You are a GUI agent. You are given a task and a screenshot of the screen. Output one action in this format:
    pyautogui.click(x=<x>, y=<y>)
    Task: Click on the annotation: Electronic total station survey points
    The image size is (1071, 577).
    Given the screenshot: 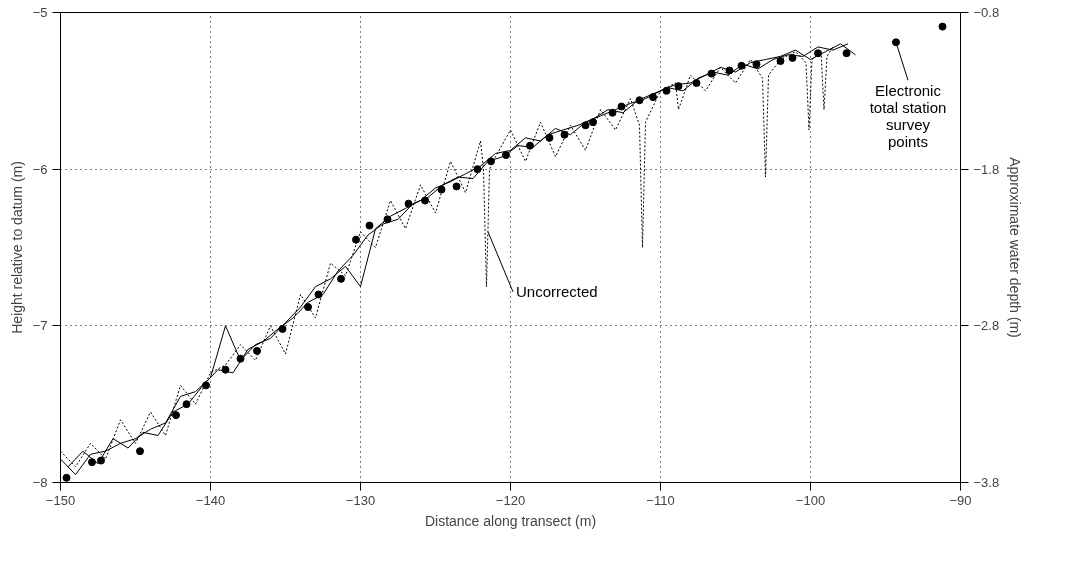 What is the action you would take?
    pyautogui.click(x=908, y=116)
    